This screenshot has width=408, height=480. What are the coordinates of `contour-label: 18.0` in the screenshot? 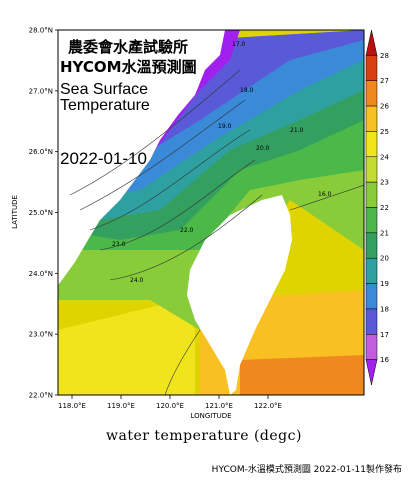 It's located at (247, 90).